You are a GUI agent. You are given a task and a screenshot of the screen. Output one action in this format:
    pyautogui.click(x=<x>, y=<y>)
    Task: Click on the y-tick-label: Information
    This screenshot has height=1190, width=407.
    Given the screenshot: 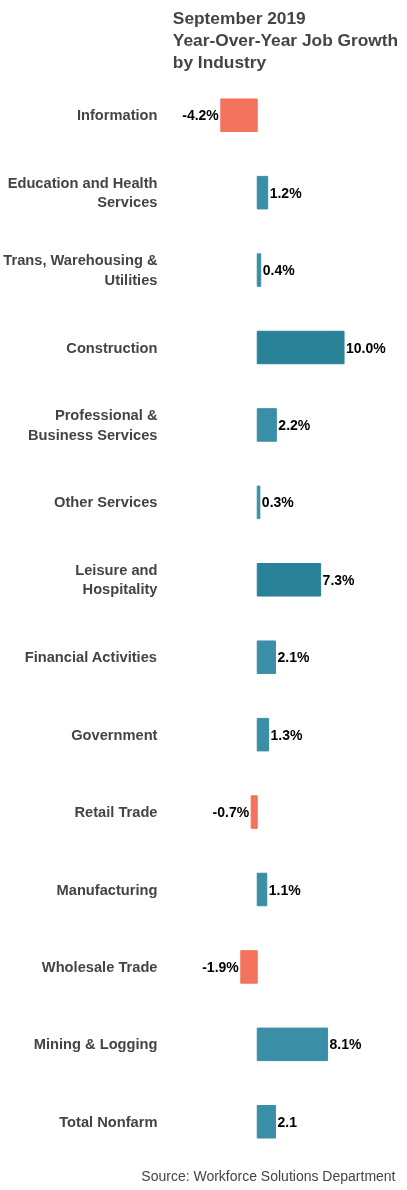 What is the action you would take?
    pyautogui.click(x=117, y=115)
    